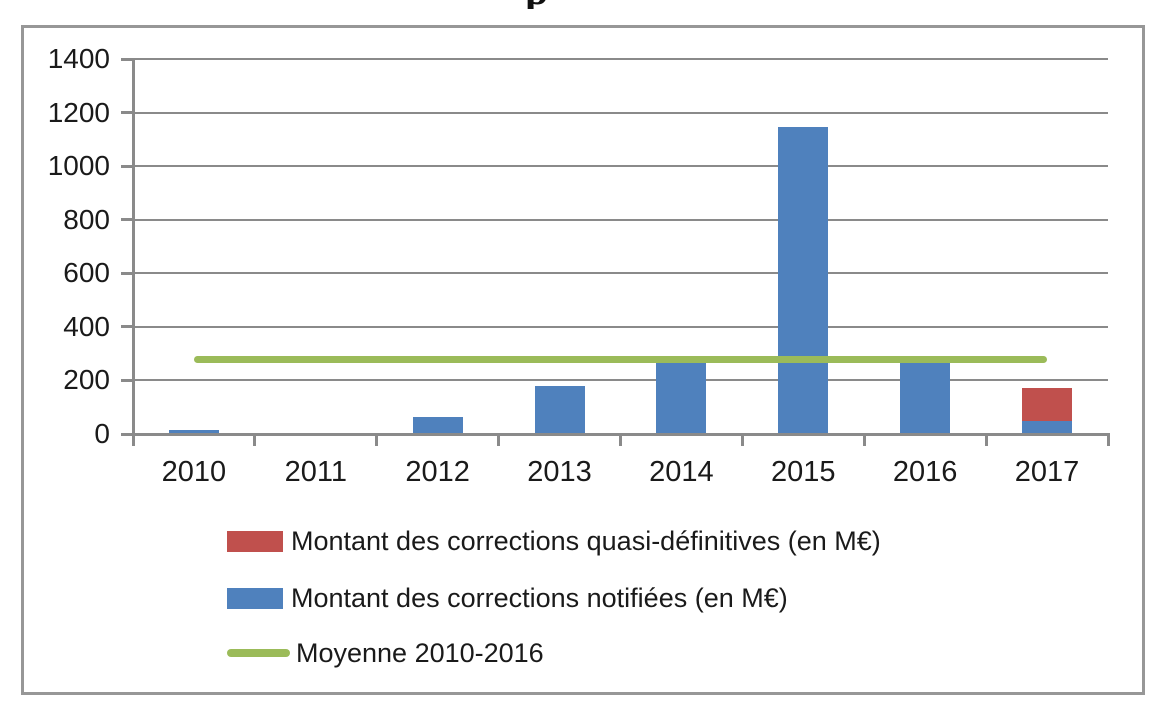 The width and height of the screenshot is (1165, 714). Describe the element at coordinates (681, 398) in the screenshot. I see `bar-notifiees-2014` at that location.